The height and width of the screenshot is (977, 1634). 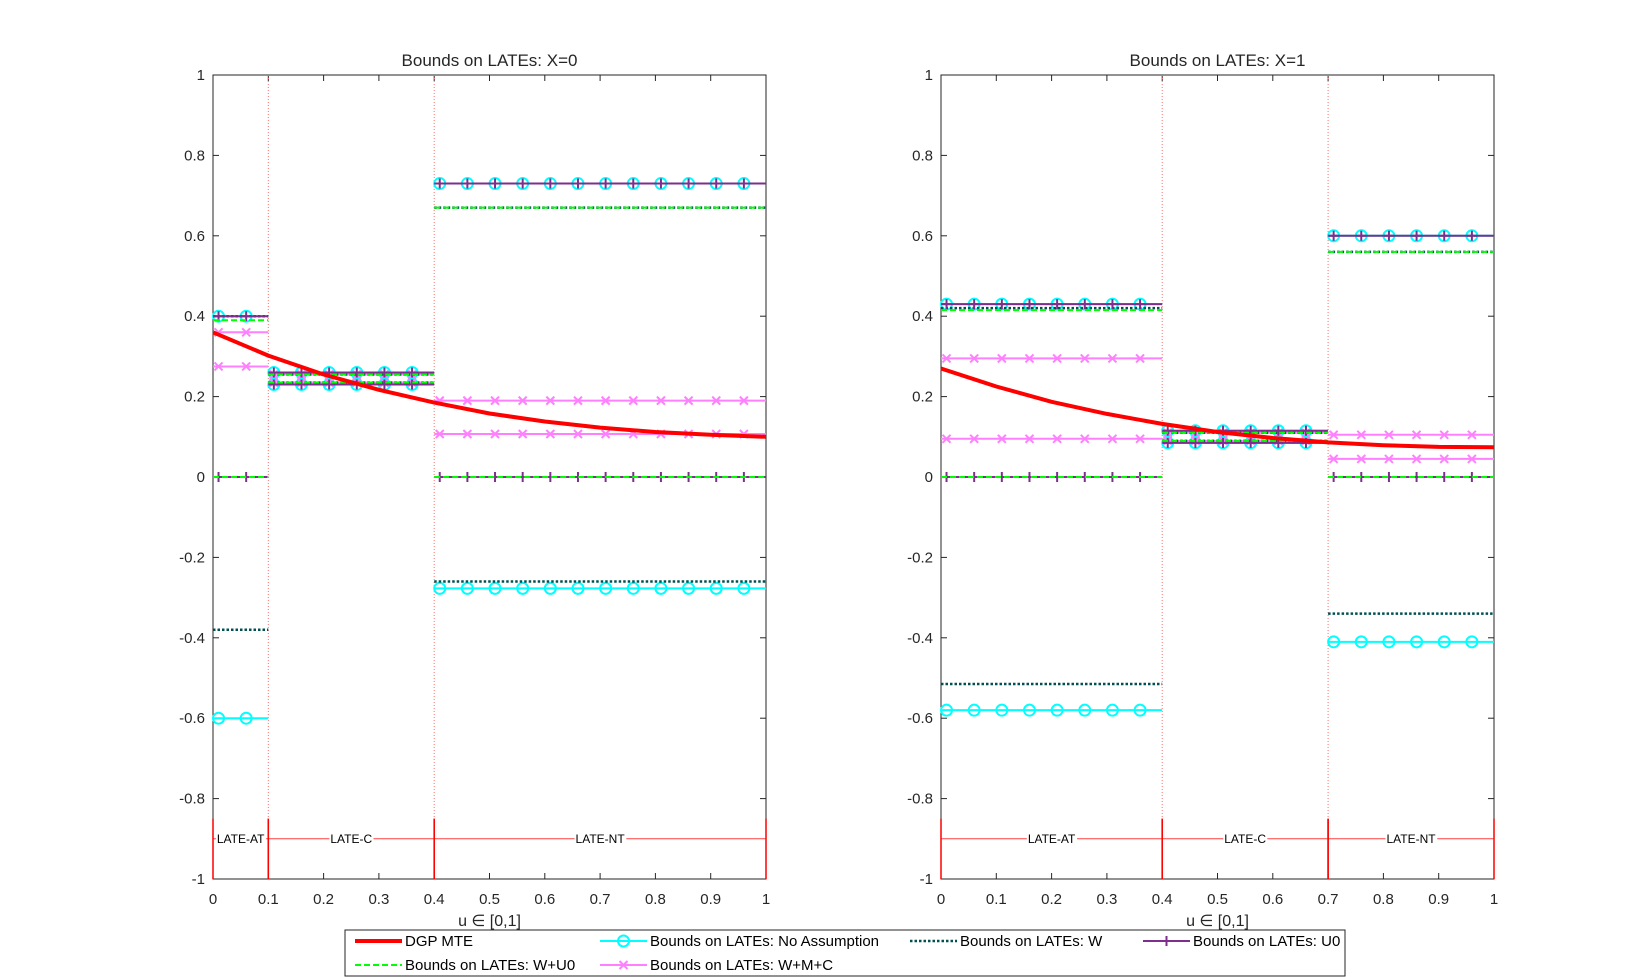 What do you see at coordinates (1031, 941) in the screenshot?
I see `legend-label: Bounds on LATEs: W` at bounding box center [1031, 941].